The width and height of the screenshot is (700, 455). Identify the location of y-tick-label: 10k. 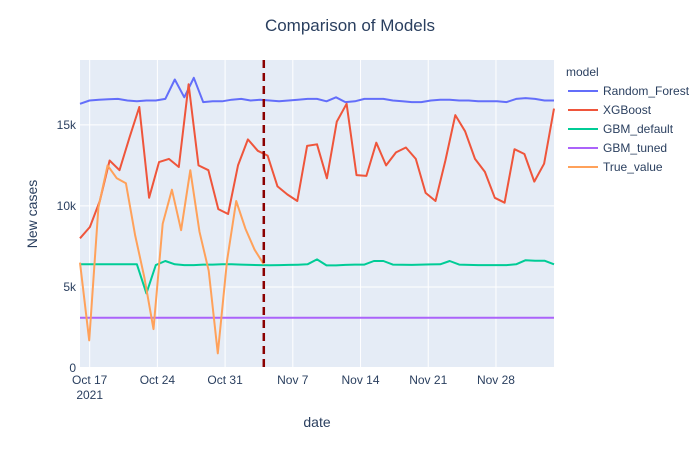
(67, 206).